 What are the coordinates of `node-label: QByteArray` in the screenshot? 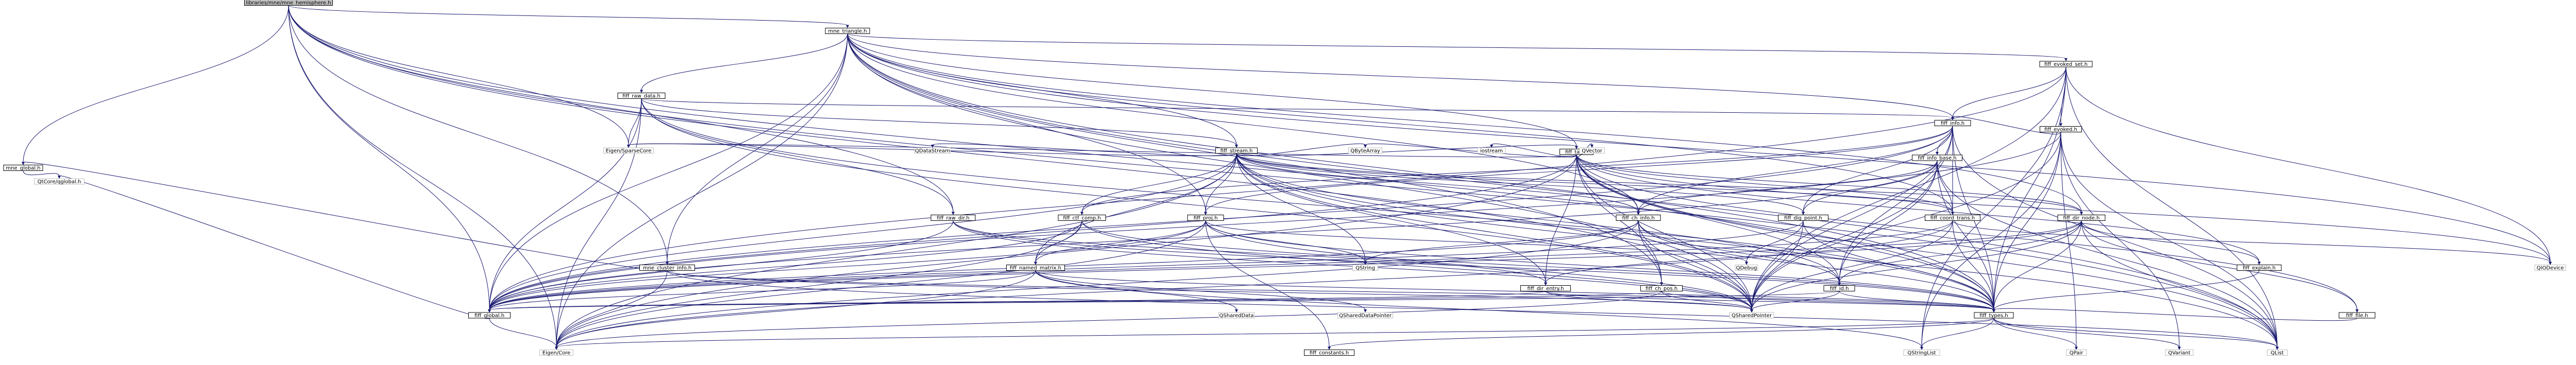 It's located at (1365, 151).